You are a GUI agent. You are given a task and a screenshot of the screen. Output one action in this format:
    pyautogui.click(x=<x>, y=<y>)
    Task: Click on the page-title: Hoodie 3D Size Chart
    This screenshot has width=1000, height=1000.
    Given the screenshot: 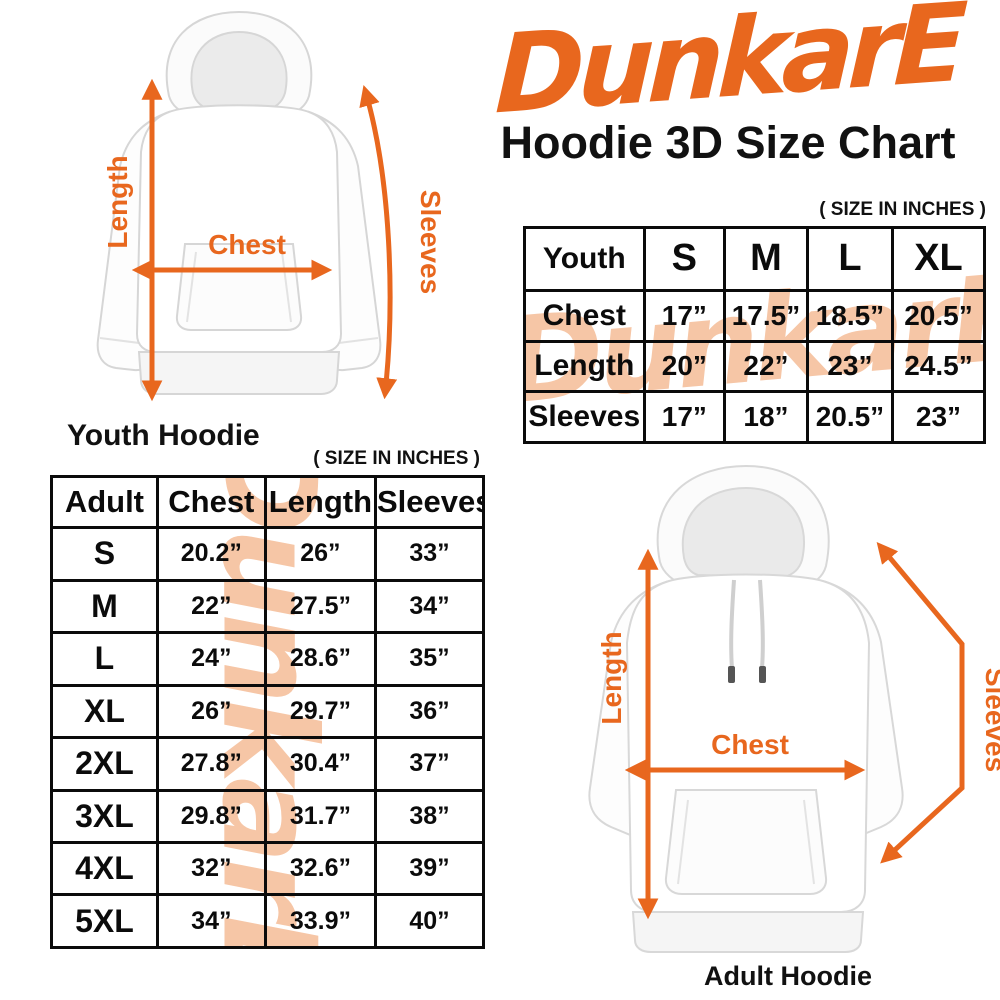 What is the action you would take?
    pyautogui.click(x=728, y=142)
    